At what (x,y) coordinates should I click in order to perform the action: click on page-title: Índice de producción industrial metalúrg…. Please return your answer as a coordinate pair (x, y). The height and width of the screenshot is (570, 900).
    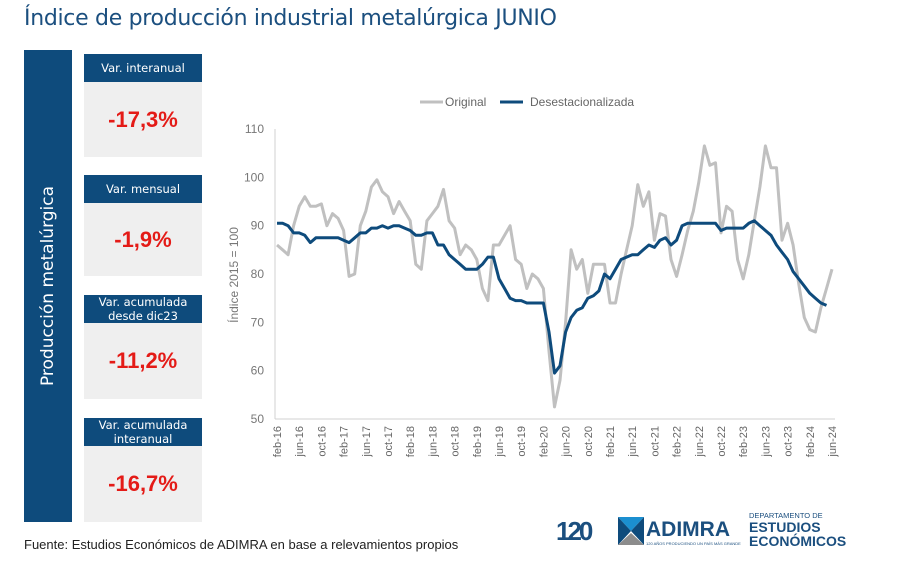
    Looking at the image, I should click on (290, 18).